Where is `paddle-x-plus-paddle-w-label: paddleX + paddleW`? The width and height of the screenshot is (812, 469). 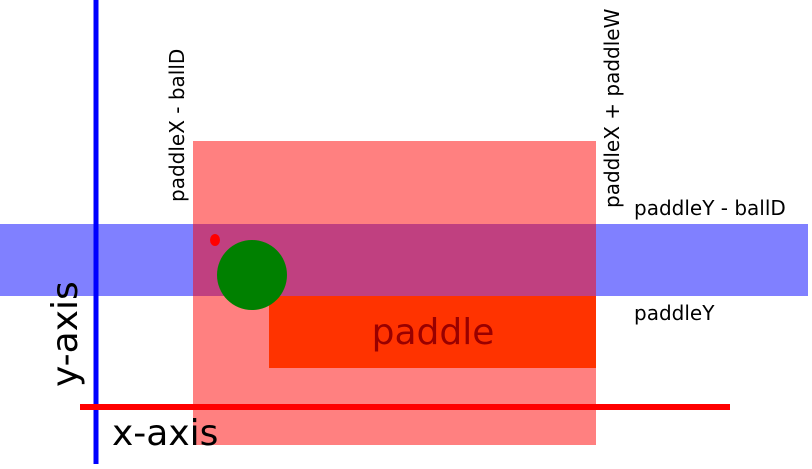
paddle-x-plus-paddle-w-label: paddleX + paddleW is located at coordinates (612, 108).